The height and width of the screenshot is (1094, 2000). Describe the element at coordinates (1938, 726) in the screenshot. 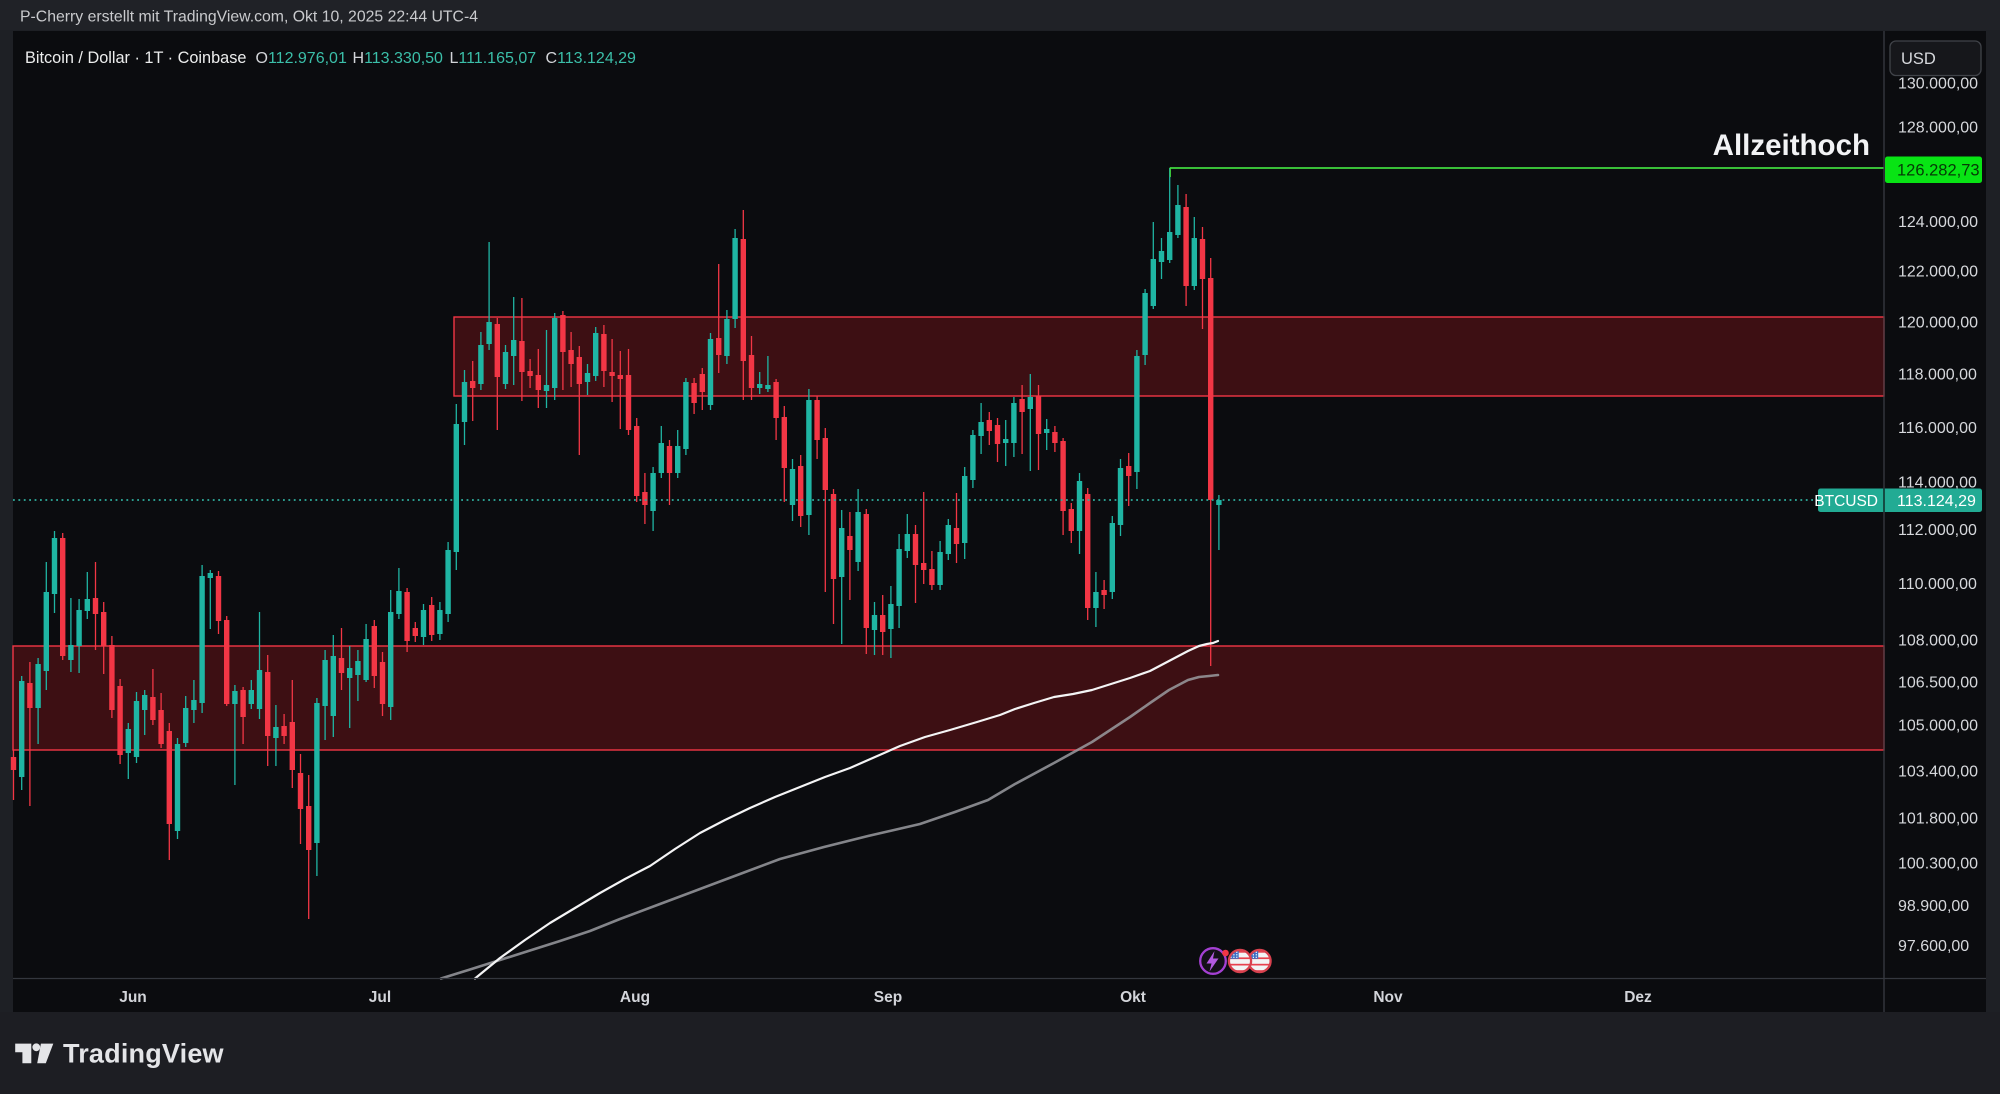

I see `svg-text: 105.000,00` at that location.